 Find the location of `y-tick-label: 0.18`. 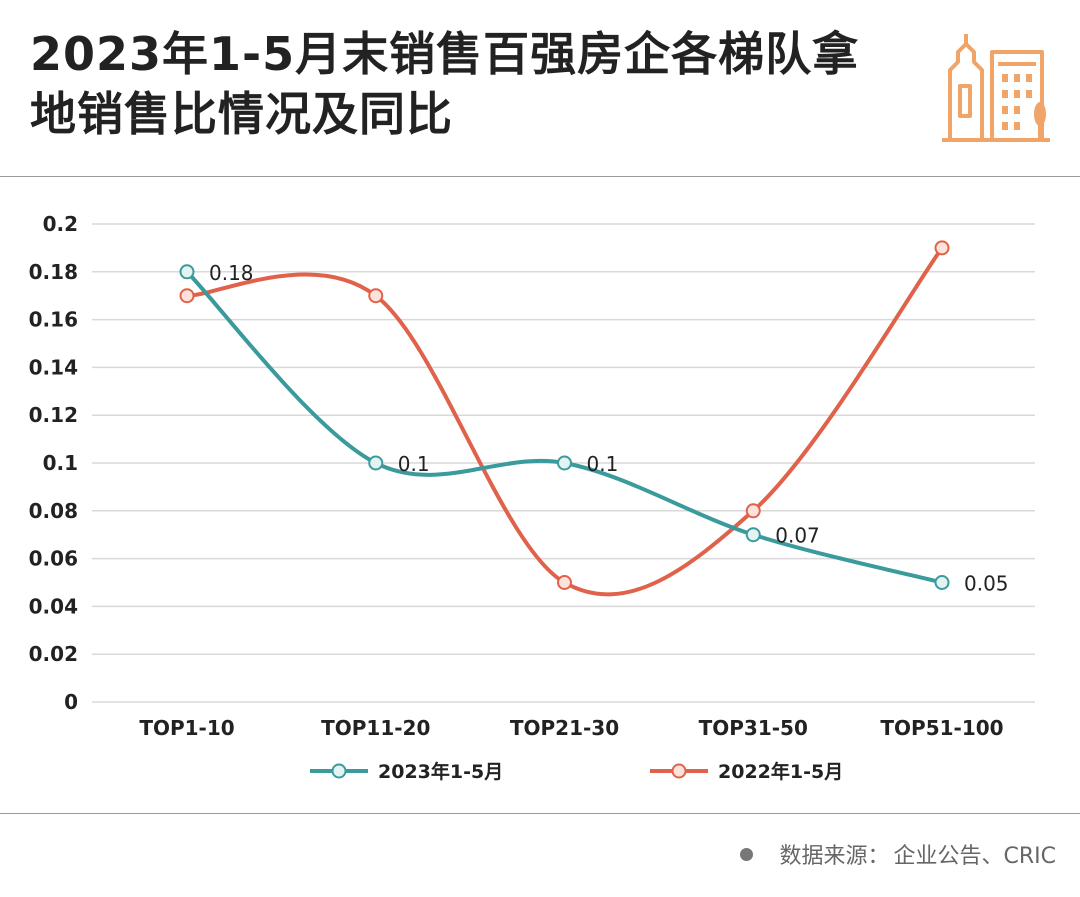

y-tick-label: 0.18 is located at coordinates (53, 272).